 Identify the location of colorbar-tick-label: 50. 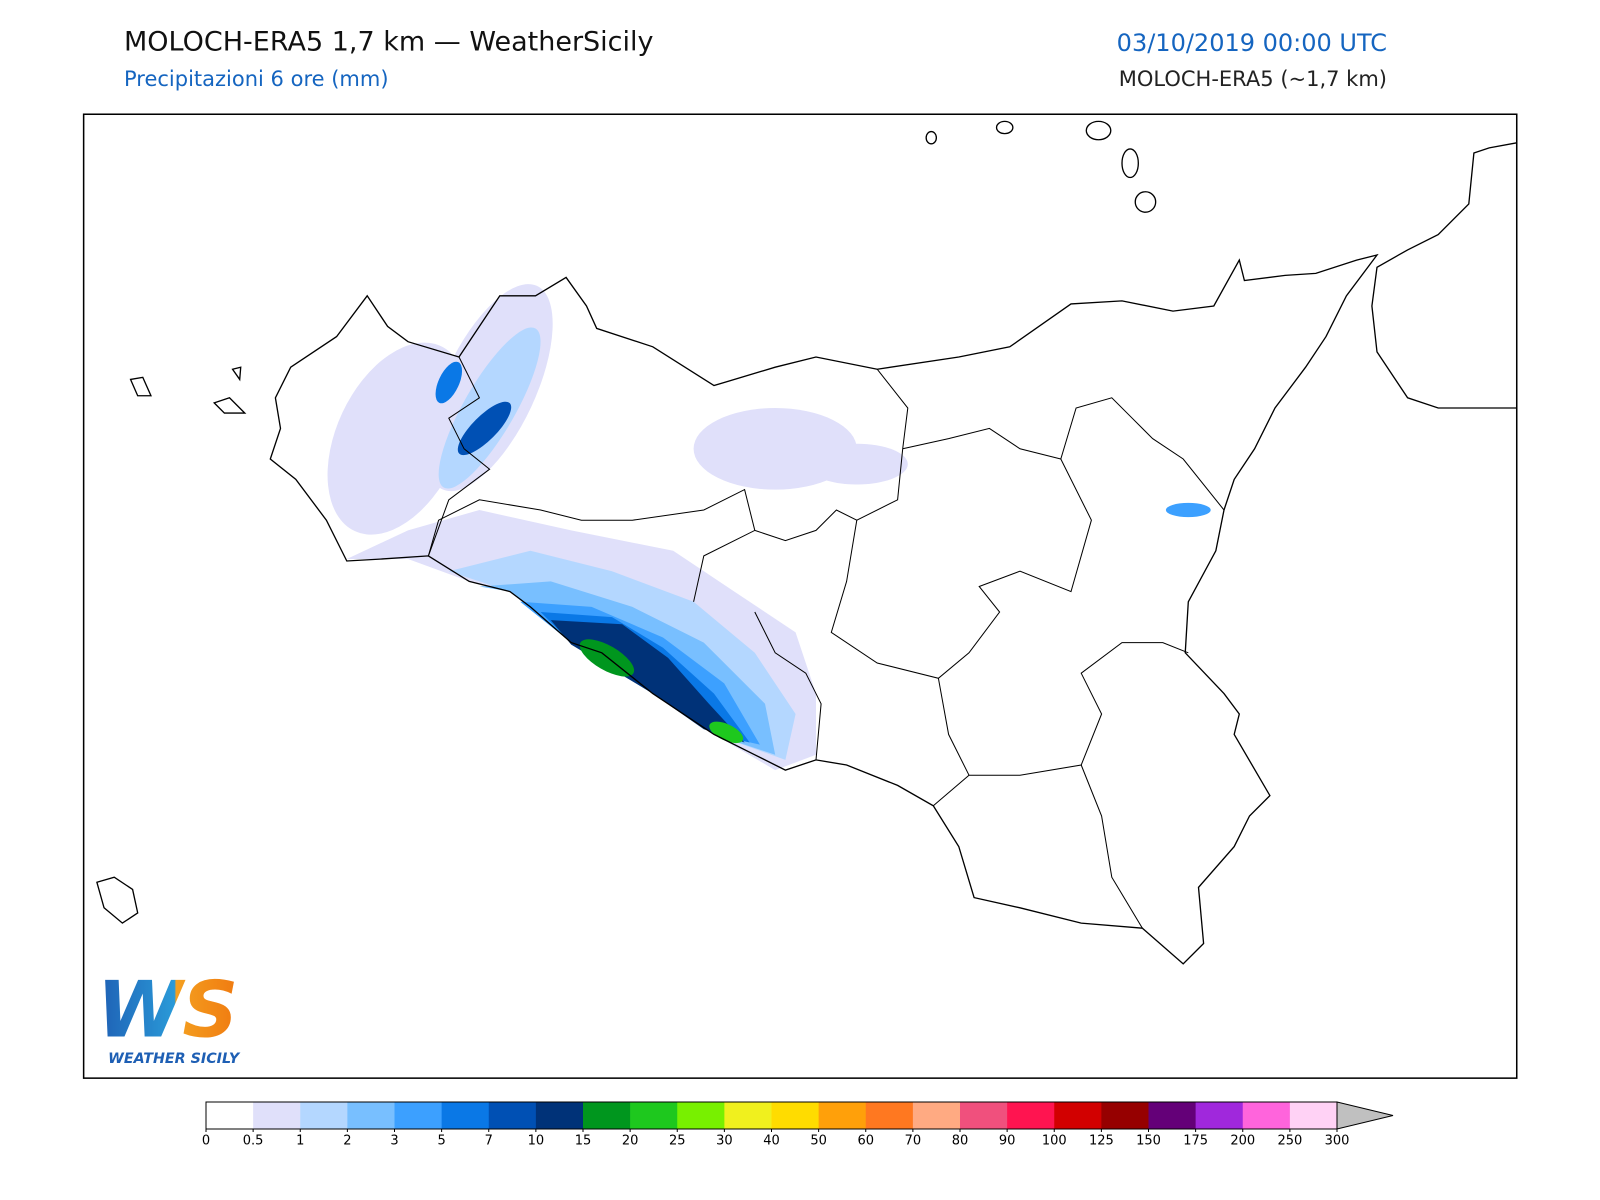
(818, 1141).